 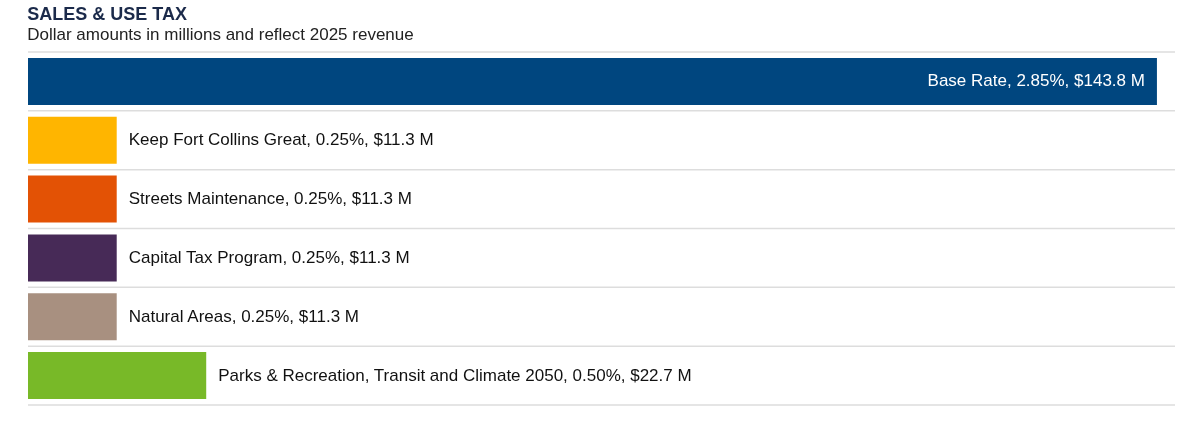 I want to click on data-label: Capital Tax Program, 0.25%, $11.3 M, so click(x=269, y=257).